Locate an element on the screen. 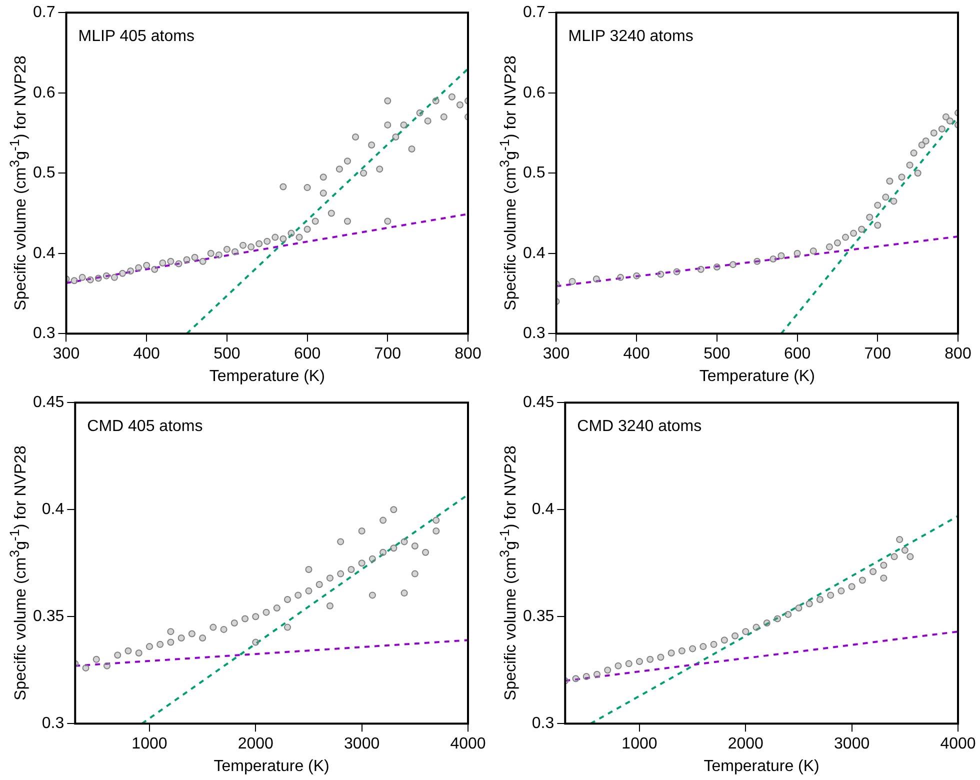  y-tick-label: 0.7 is located at coordinates (534, 13).